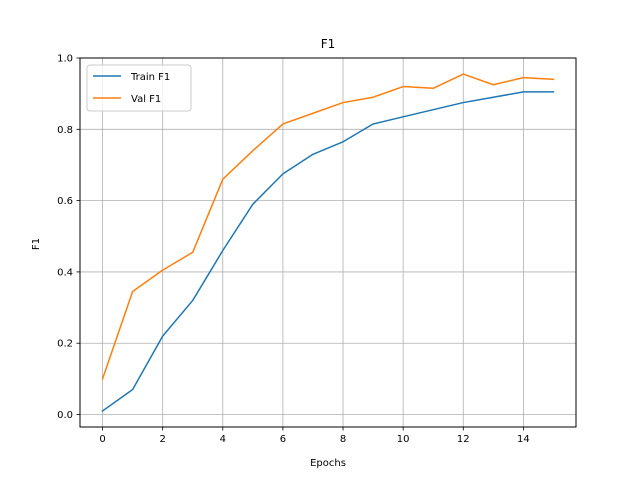 This screenshot has width=640, height=480. What do you see at coordinates (328, 44) in the screenshot?
I see `chart-title: F1` at bounding box center [328, 44].